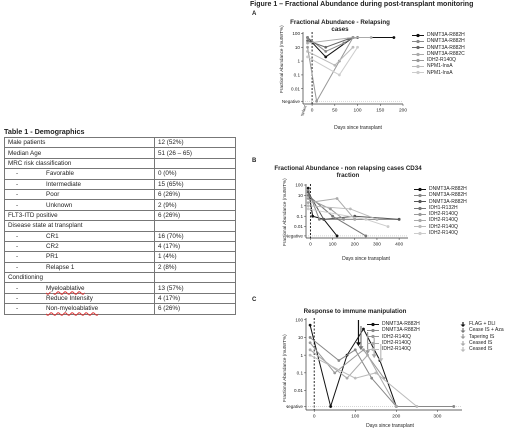  Describe the element at coordinates (482, 337) in the screenshot. I see `legend-item: Tapering IS` at that location.